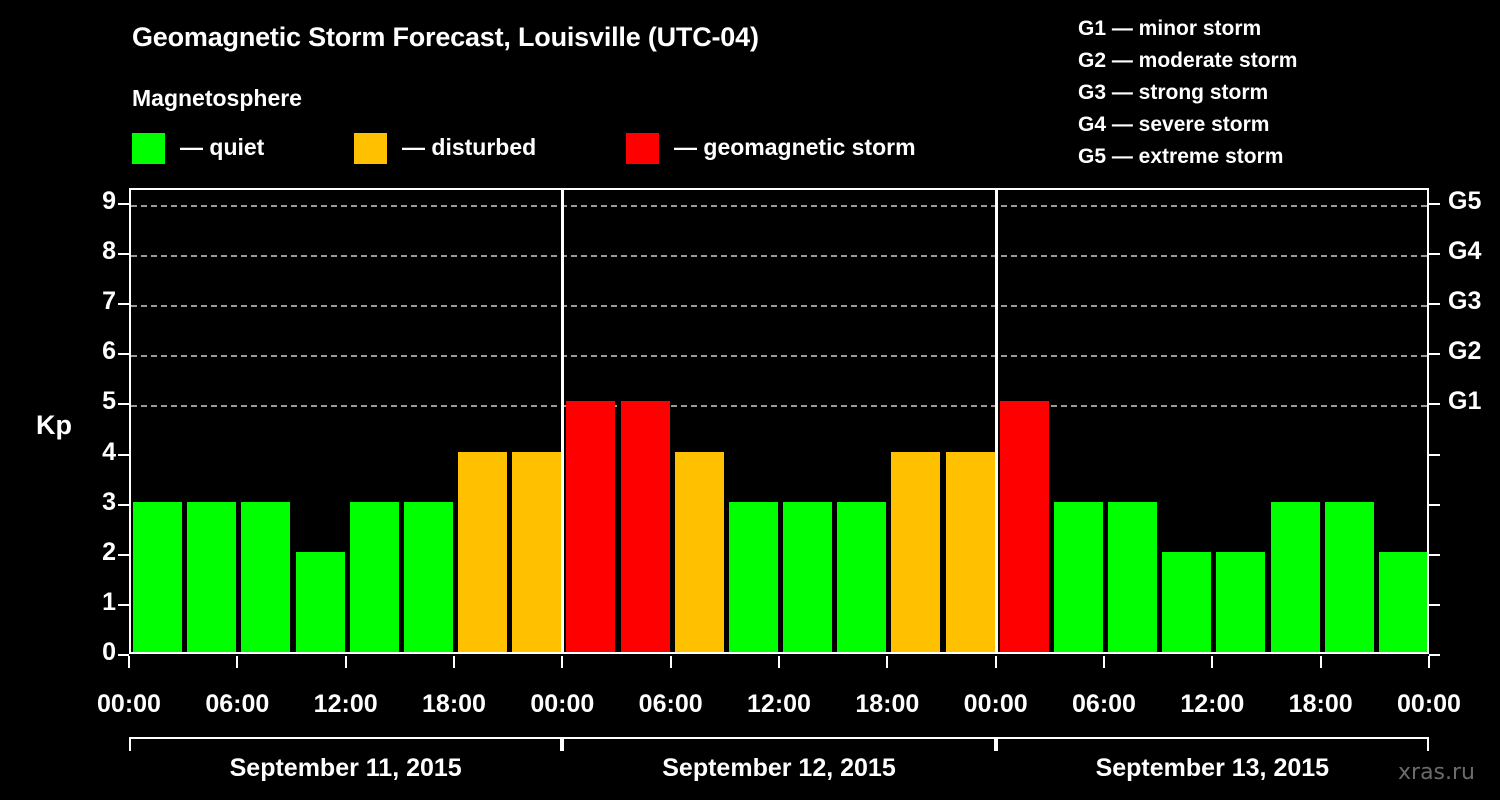 Image resolution: width=1500 pixels, height=800 pixels. I want to click on y-tick-label-9: 9, so click(109, 201).